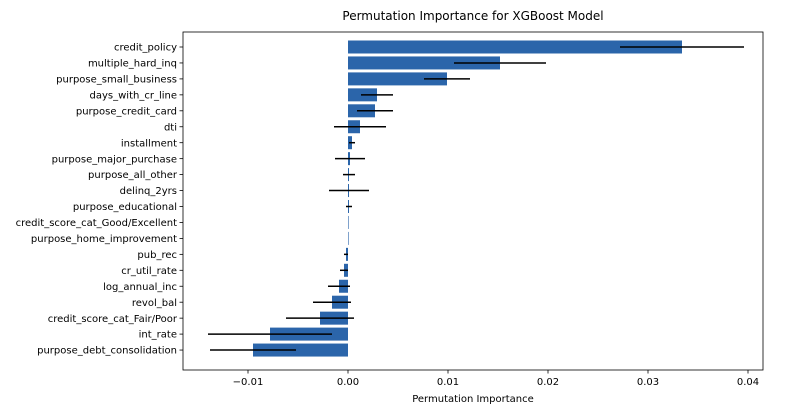 The image size is (810, 414). What do you see at coordinates (648, 382) in the screenshot?
I see `x-tick-label: 0.03` at bounding box center [648, 382].